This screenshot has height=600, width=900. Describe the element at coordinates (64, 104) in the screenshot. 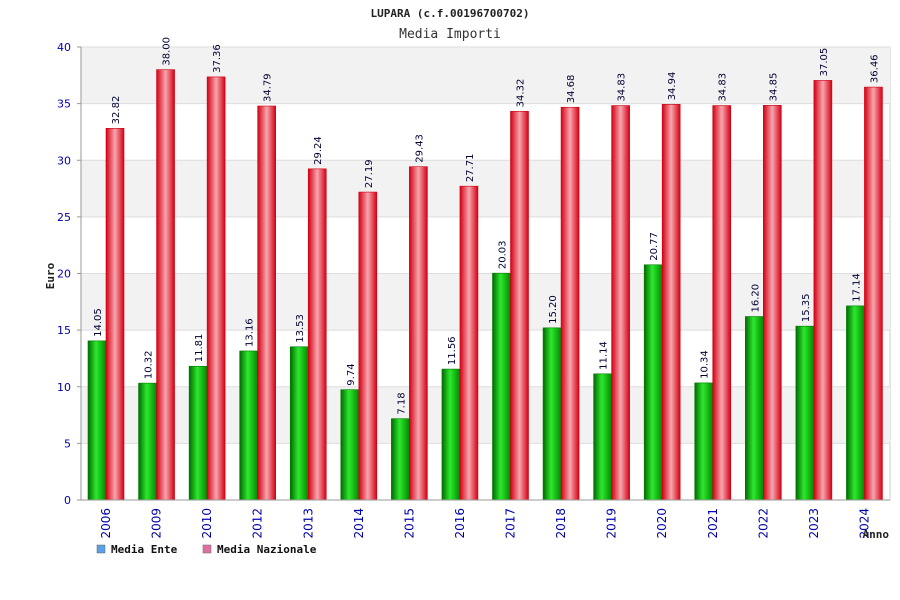

I see `y-tick-label: 35` at that location.